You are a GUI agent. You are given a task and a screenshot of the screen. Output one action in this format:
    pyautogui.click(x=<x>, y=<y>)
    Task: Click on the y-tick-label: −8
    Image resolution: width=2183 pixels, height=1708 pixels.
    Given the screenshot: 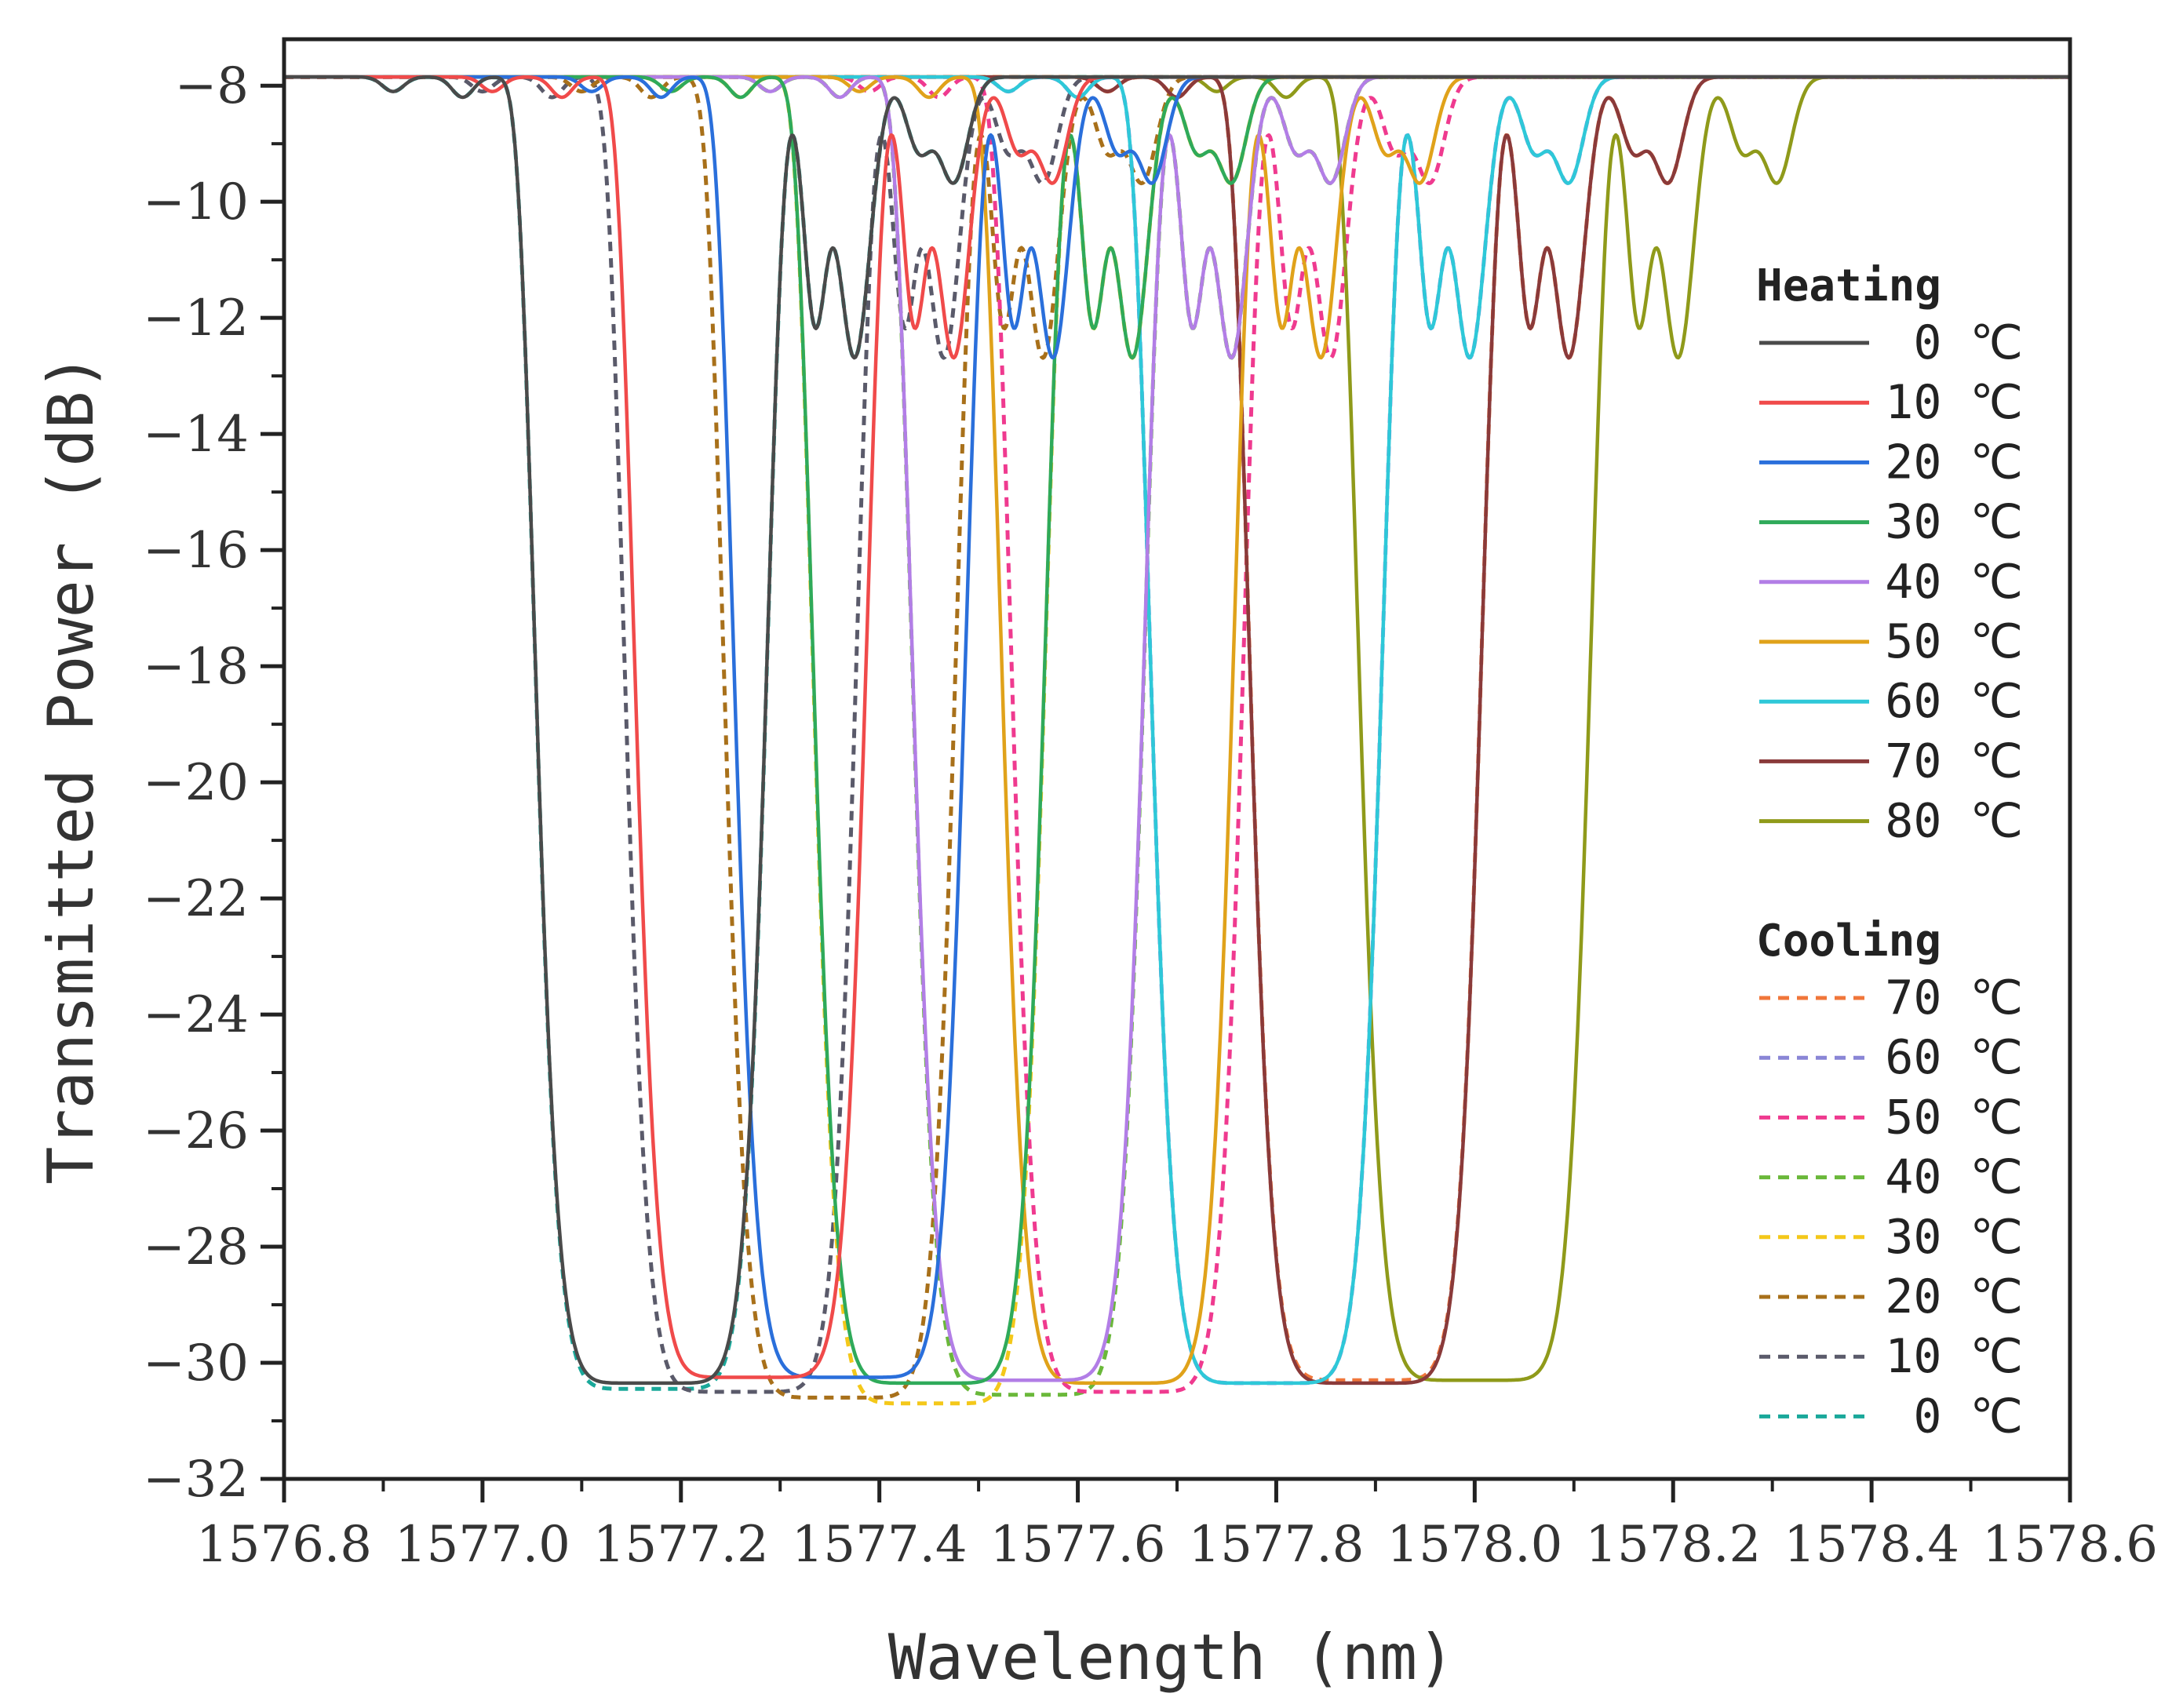 What is the action you would take?
    pyautogui.click(x=212, y=86)
    